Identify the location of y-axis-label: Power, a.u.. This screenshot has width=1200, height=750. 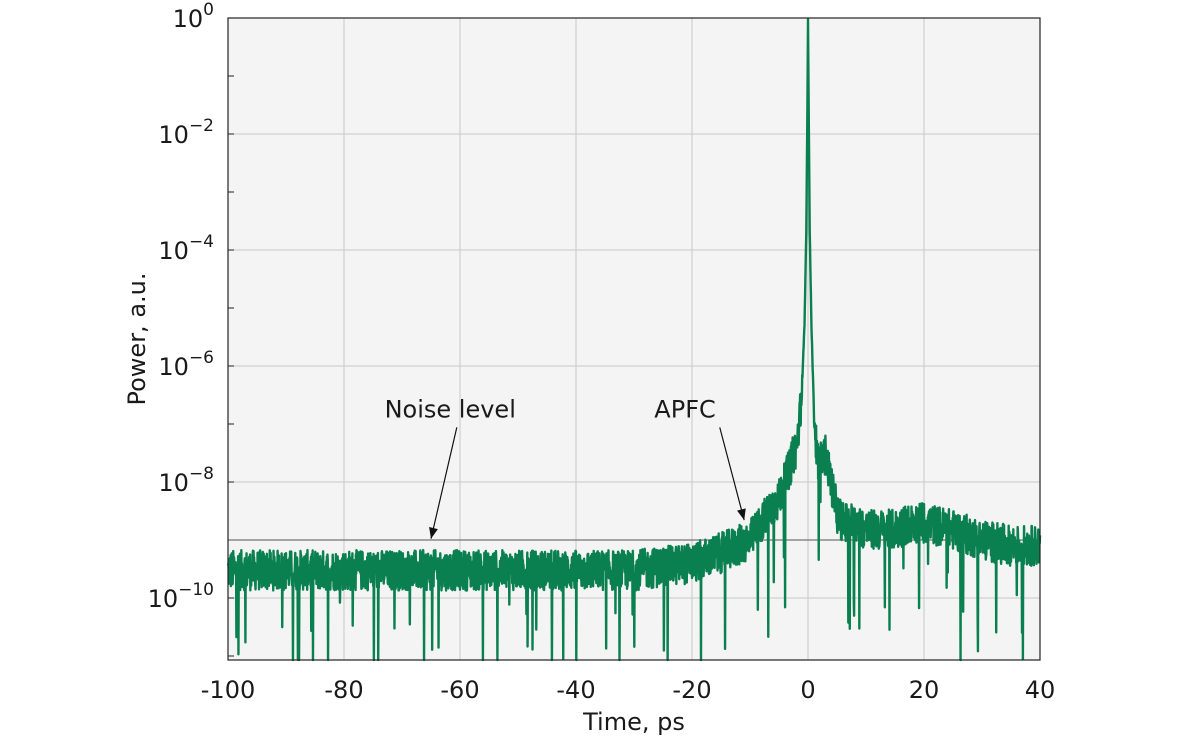
(137, 339).